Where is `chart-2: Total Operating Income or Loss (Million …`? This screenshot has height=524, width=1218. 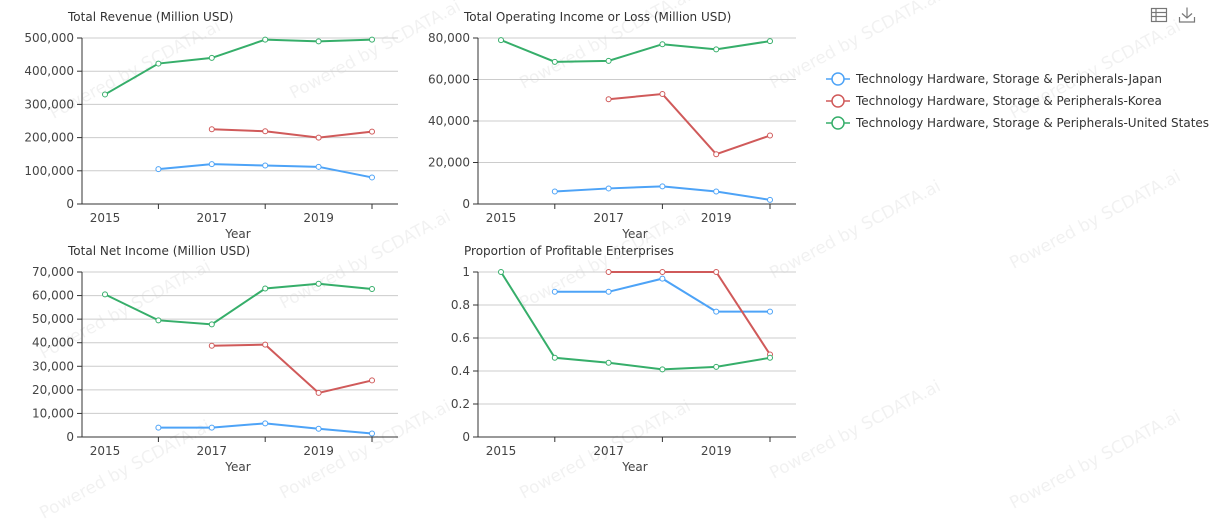
chart-2: Total Operating Income or Loss (Million … is located at coordinates (612, 125).